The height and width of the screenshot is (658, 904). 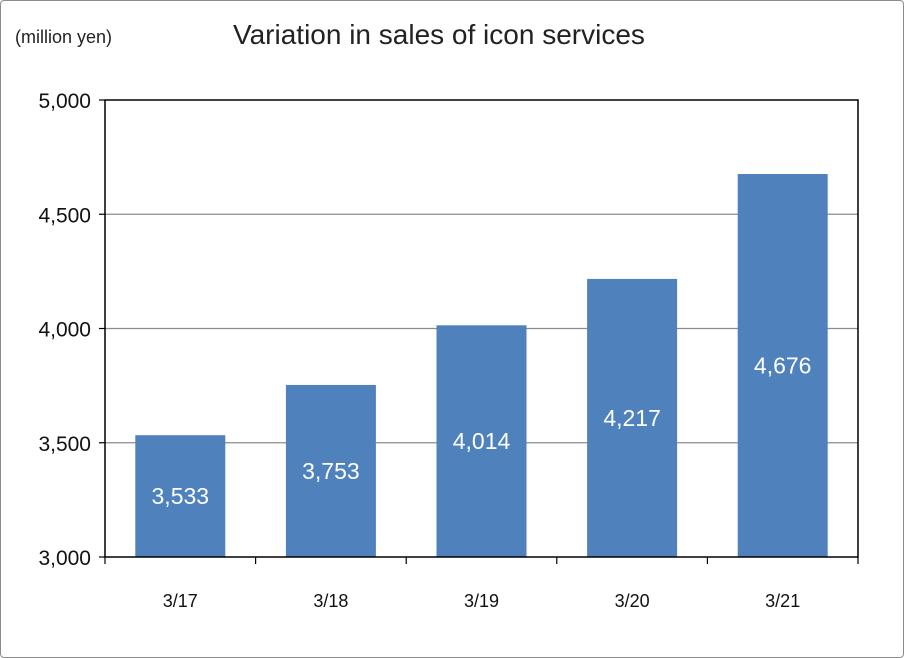 I want to click on data-label: 4,676, so click(x=783, y=366).